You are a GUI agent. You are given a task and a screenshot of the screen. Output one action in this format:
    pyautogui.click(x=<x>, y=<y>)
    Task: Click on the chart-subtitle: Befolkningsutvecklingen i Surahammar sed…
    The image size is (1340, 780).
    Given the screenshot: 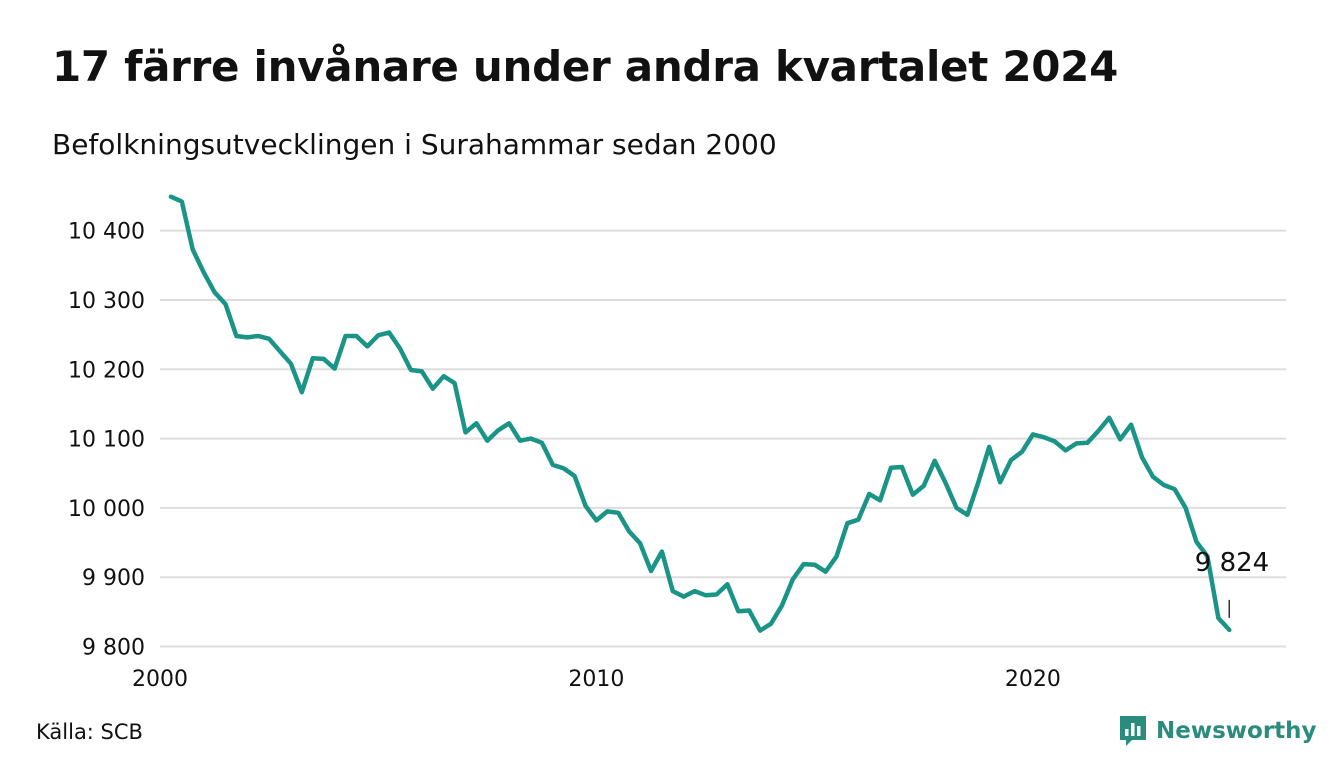 What is the action you would take?
    pyautogui.click(x=414, y=144)
    